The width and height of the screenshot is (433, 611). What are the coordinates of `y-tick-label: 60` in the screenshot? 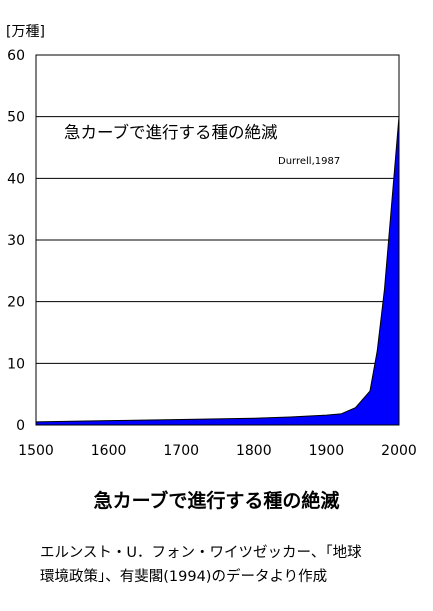 It's located at (16, 56).